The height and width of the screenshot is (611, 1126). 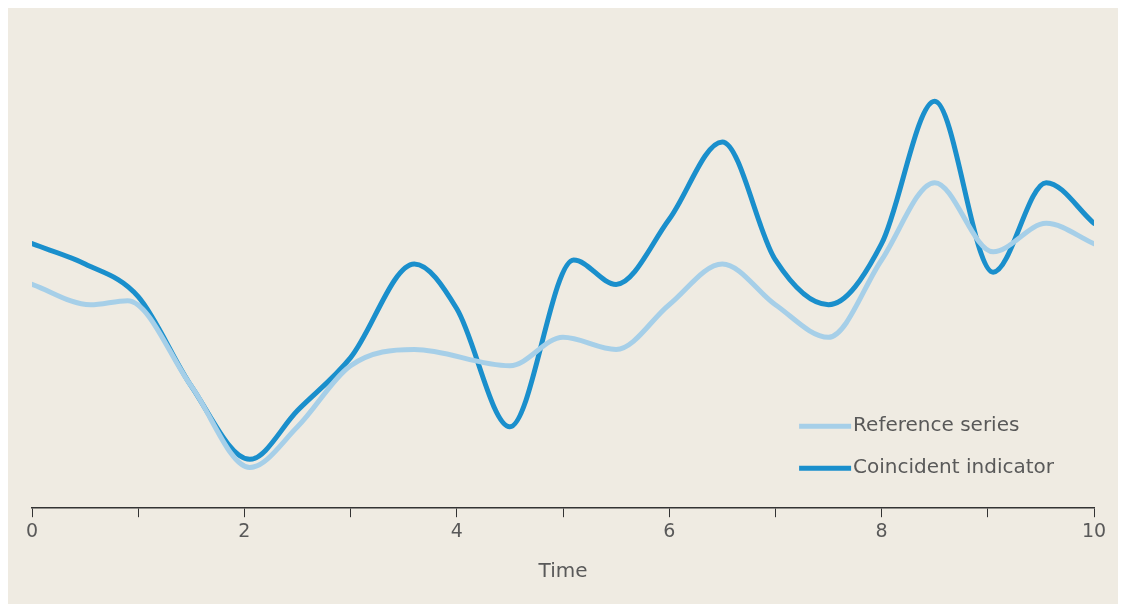 What do you see at coordinates (562, 570) in the screenshot?
I see `x-axis-title: Time` at bounding box center [562, 570].